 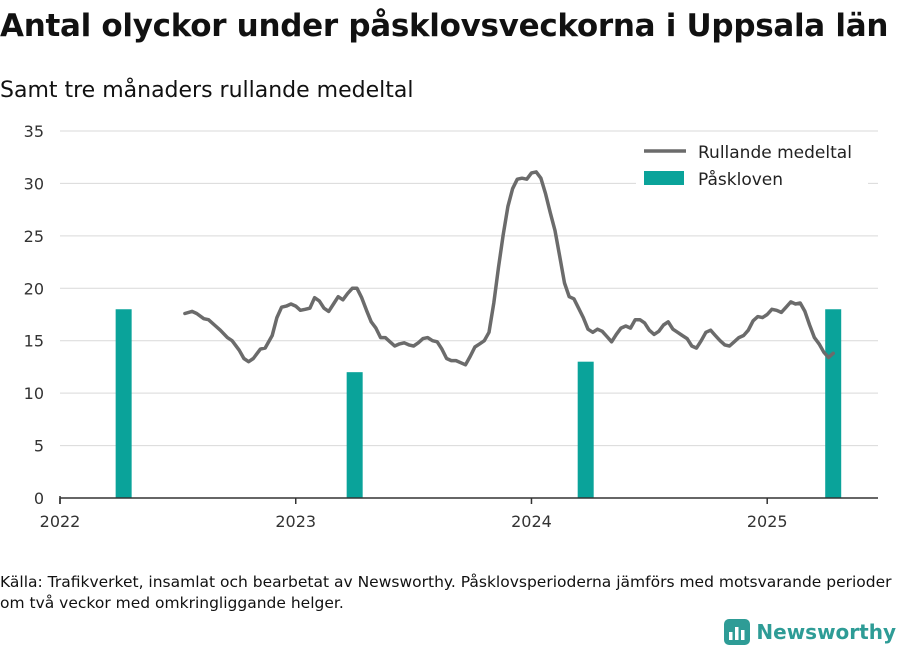 What do you see at coordinates (459, 513) in the screenshot?
I see `x-axis: 2022 2023 2024 2025` at bounding box center [459, 513].